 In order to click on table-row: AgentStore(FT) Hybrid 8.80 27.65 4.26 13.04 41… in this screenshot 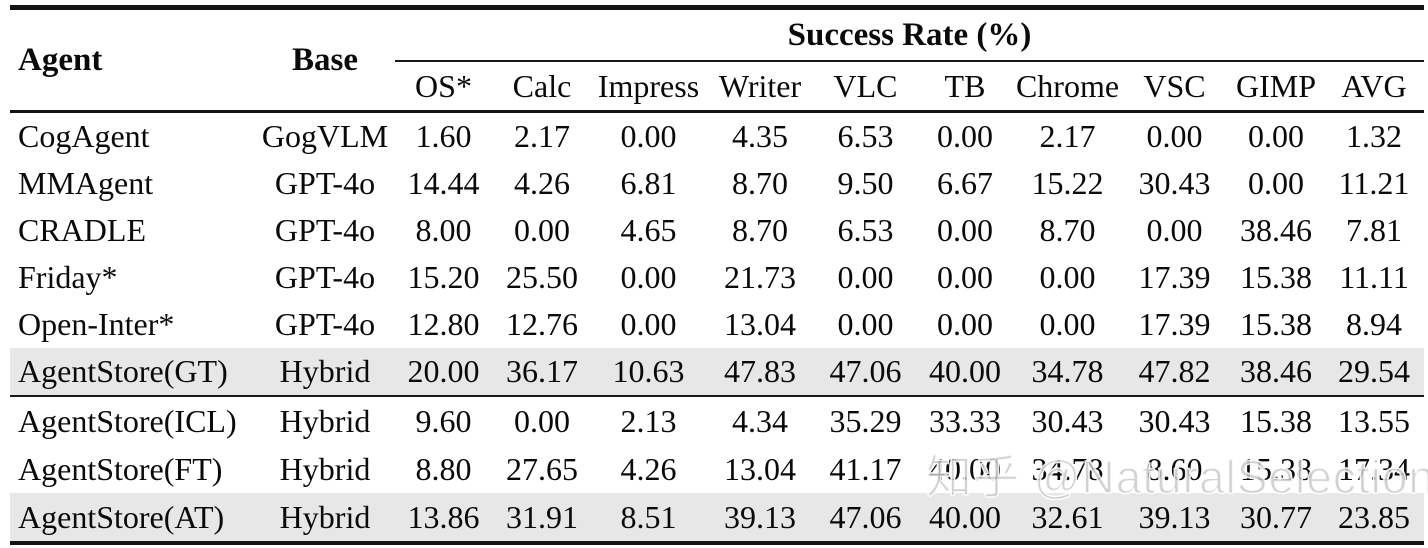, I will do `click(717, 469)`.